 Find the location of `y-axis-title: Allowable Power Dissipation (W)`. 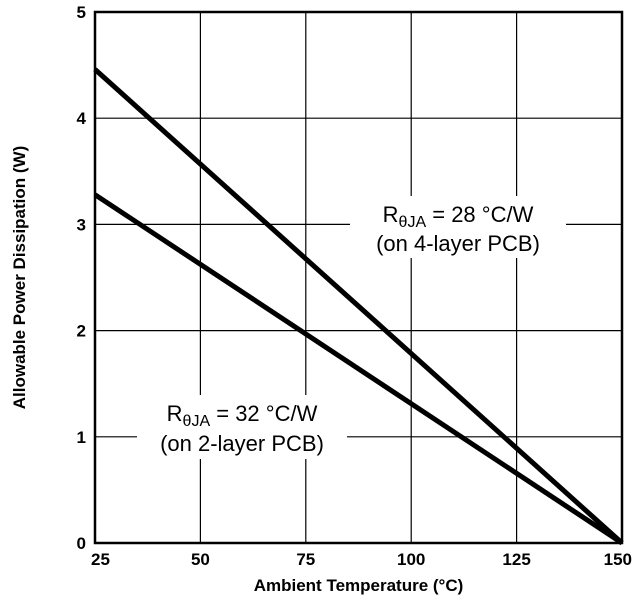

y-axis-title: Allowable Power Dissipation (W) is located at coordinates (19, 278).